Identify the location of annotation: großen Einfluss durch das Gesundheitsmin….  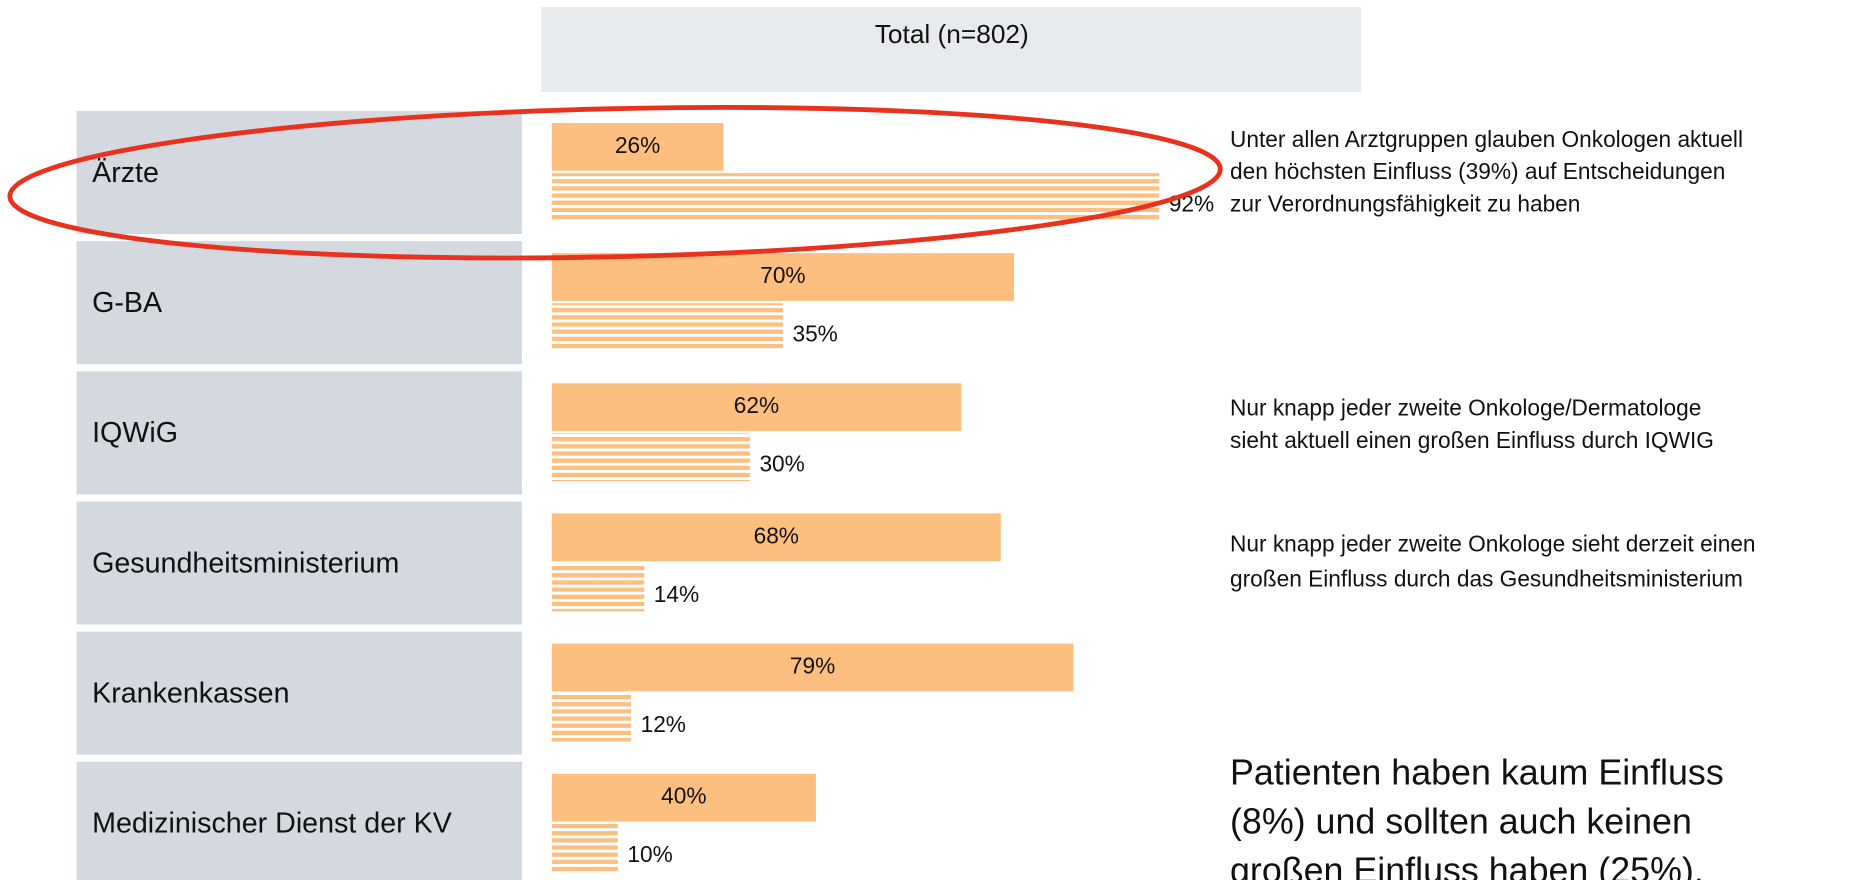
(1486, 578).